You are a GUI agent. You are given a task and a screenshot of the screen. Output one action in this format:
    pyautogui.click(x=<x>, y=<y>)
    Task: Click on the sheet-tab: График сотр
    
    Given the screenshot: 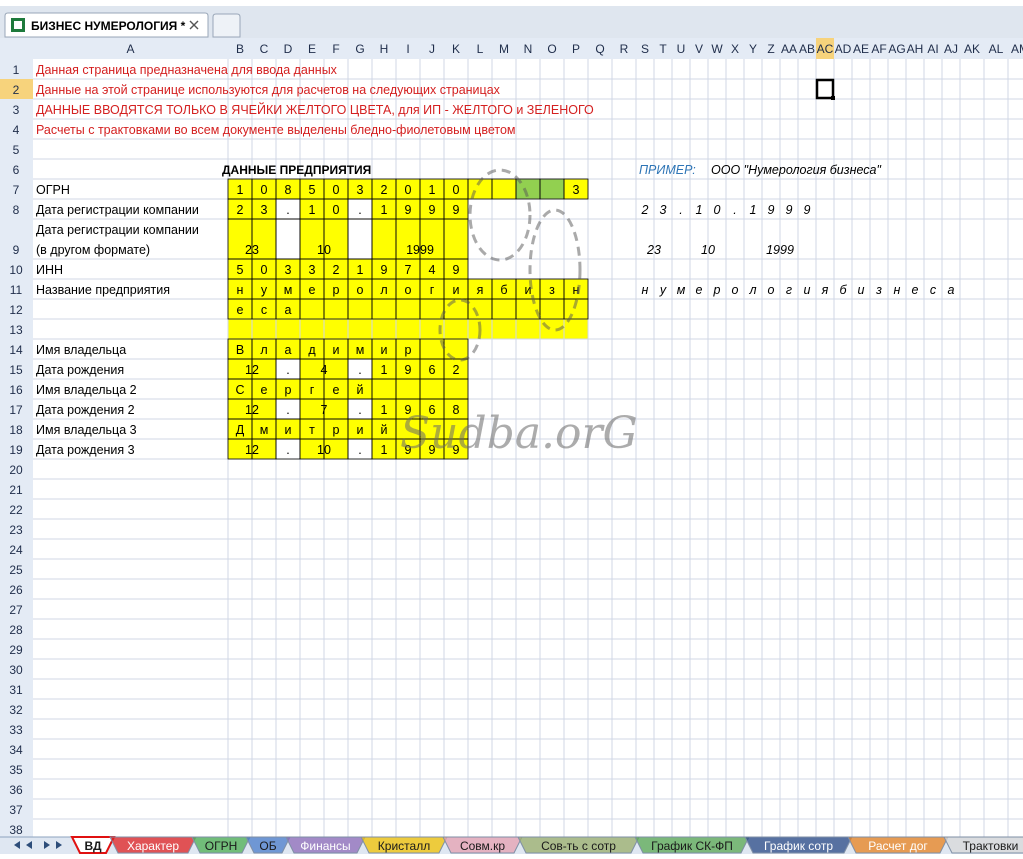 What is the action you would take?
    pyautogui.click(x=798, y=845)
    